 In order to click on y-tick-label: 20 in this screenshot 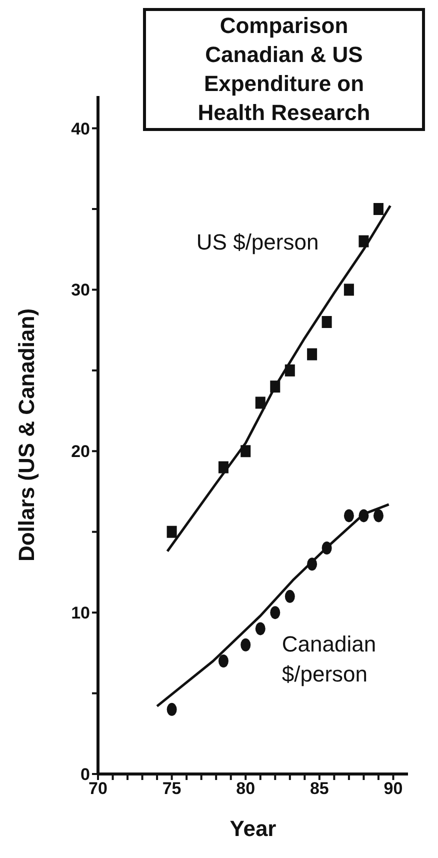, I will do `click(80, 452)`.